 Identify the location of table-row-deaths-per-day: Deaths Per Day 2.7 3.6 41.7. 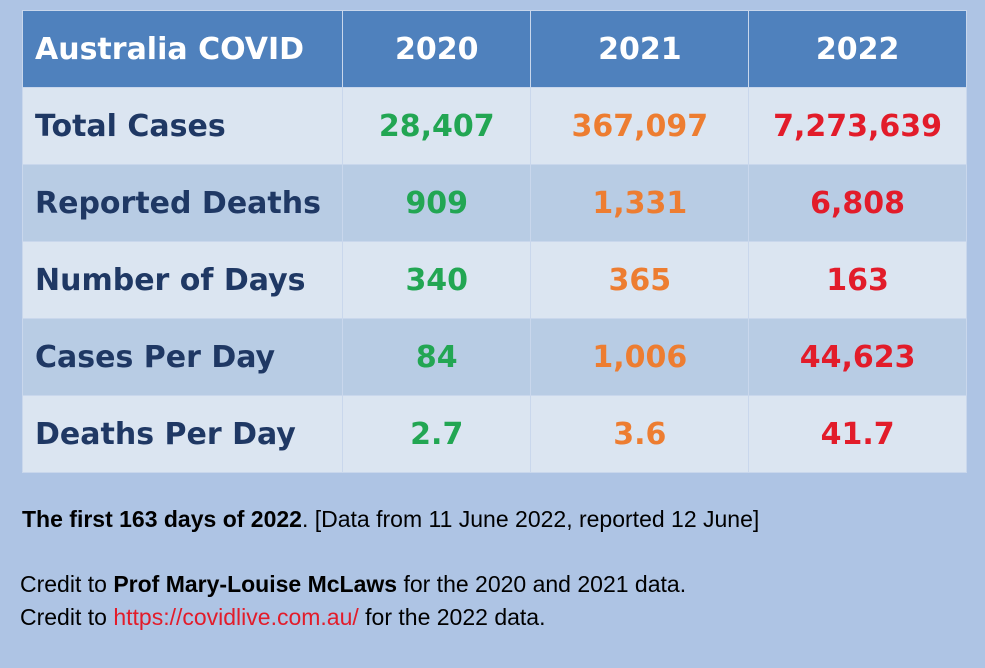
(494, 434).